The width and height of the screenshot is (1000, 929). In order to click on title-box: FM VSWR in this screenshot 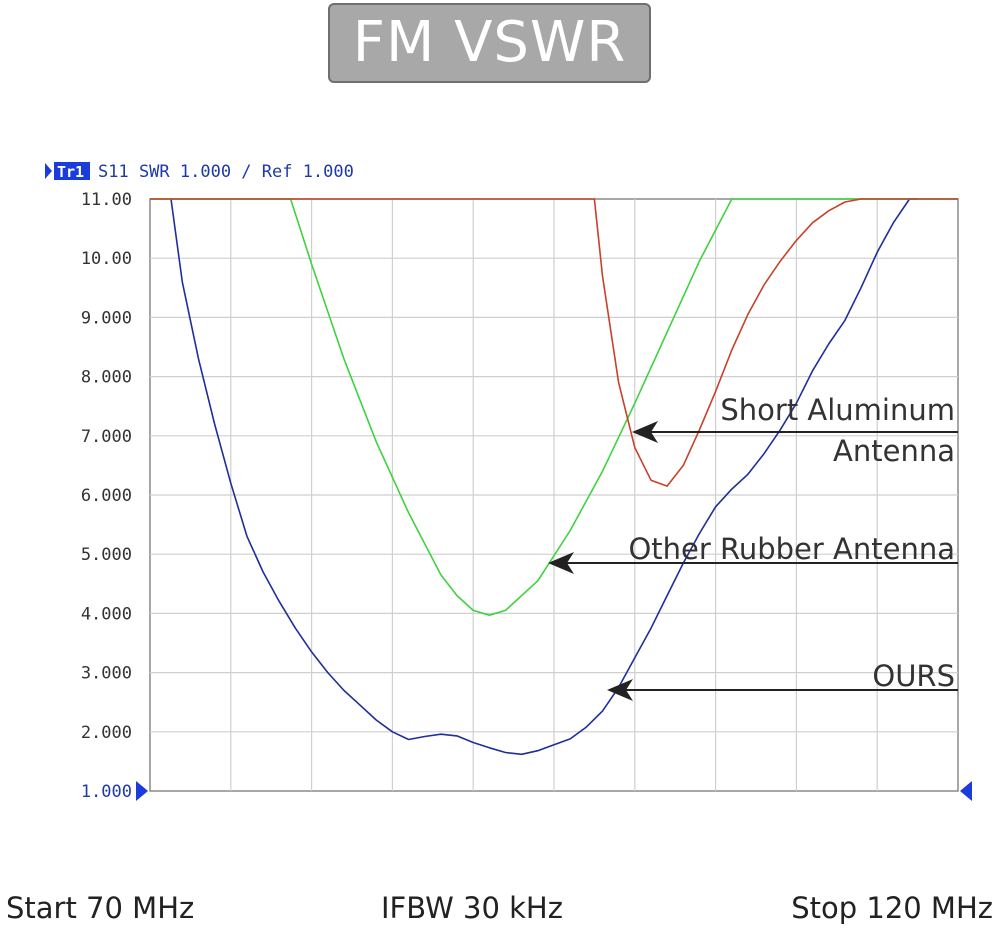, I will do `click(489, 43)`.